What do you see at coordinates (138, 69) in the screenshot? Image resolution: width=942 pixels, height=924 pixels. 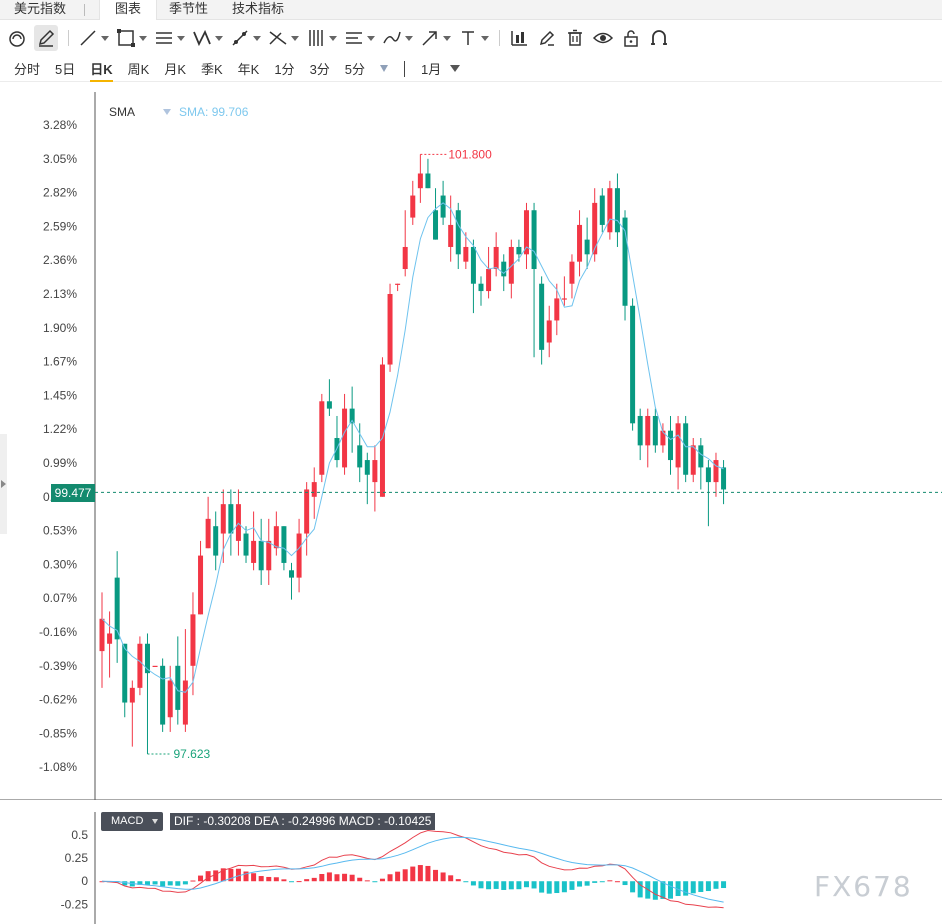 I see `period-weekly: 周K` at bounding box center [138, 69].